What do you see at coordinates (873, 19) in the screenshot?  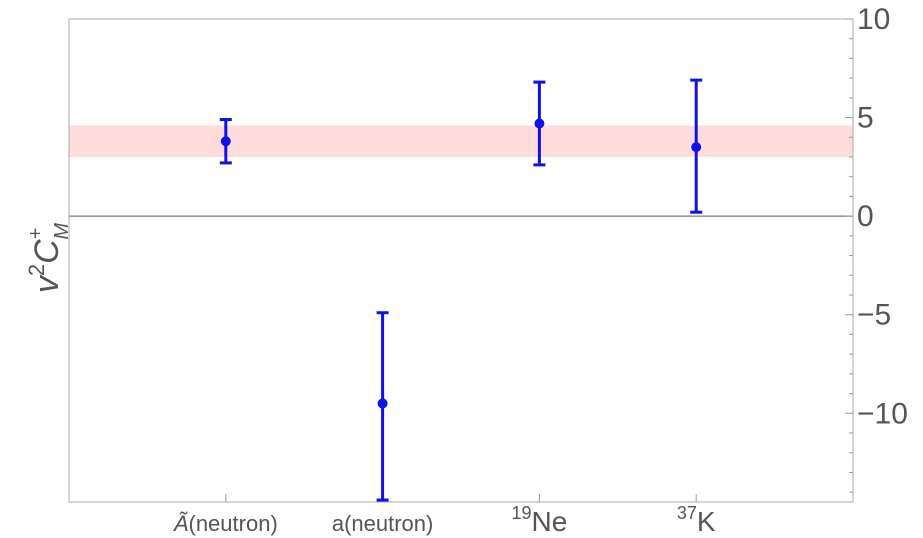 I see `y-tick-label: 10` at bounding box center [873, 19].